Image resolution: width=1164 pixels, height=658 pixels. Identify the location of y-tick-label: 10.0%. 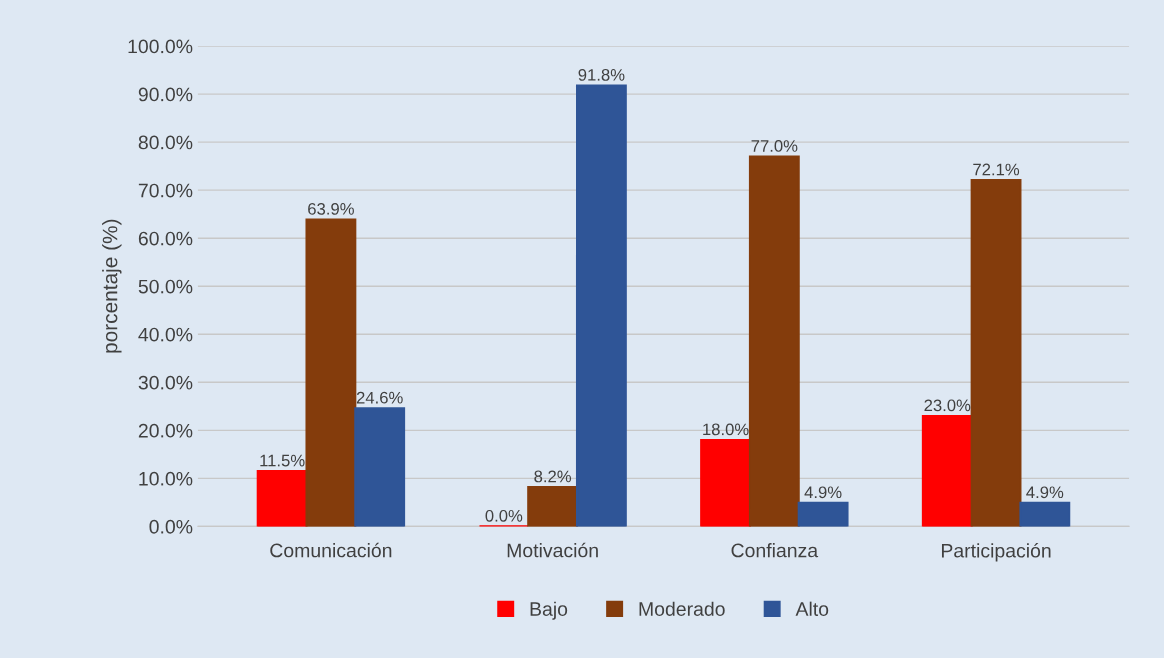
(166, 478).